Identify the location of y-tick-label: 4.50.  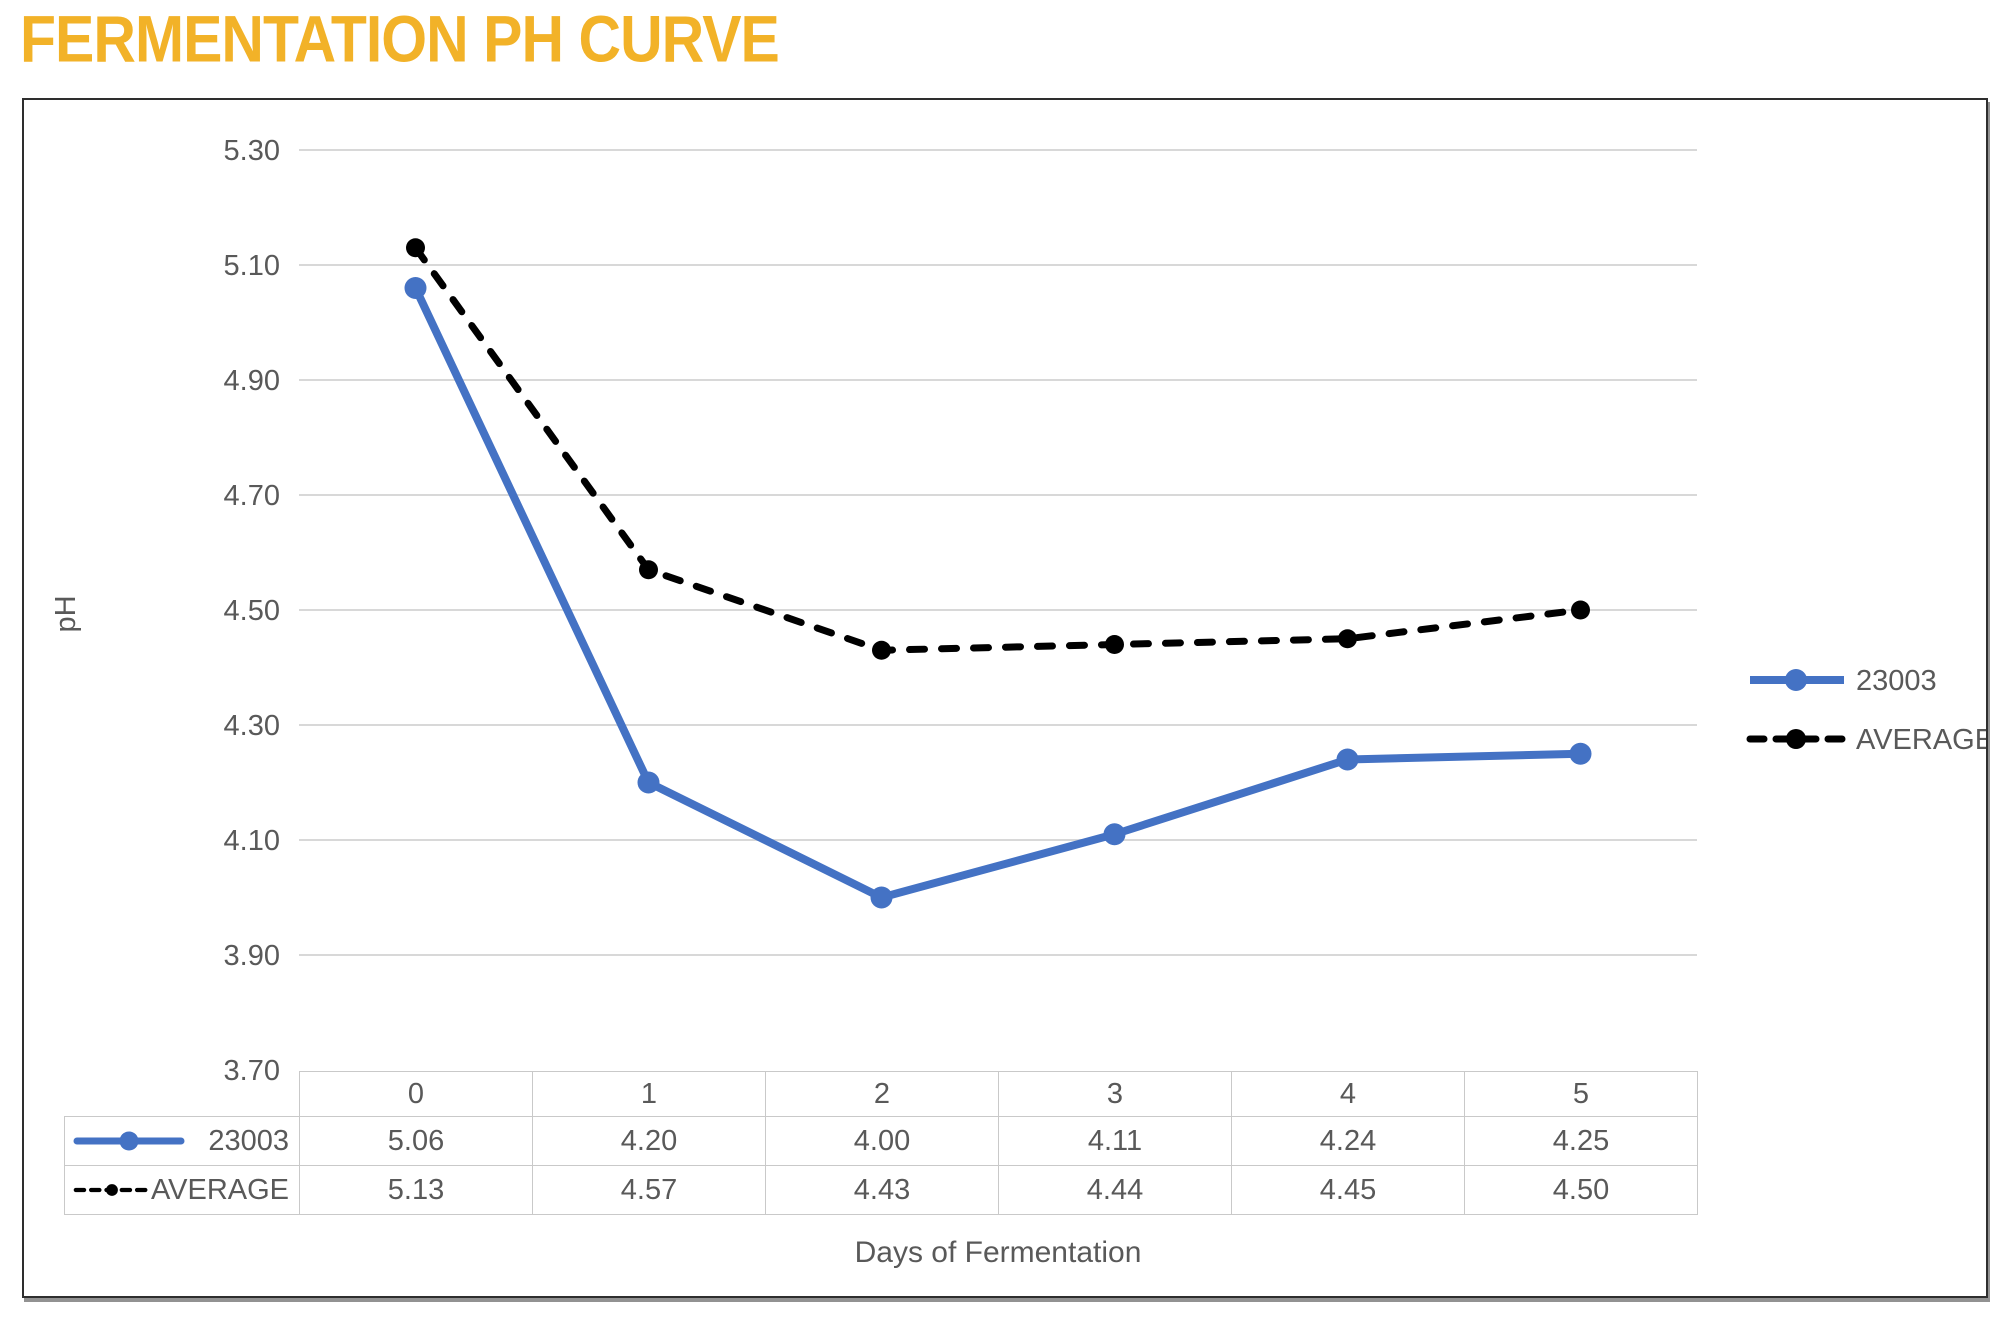
(252, 611).